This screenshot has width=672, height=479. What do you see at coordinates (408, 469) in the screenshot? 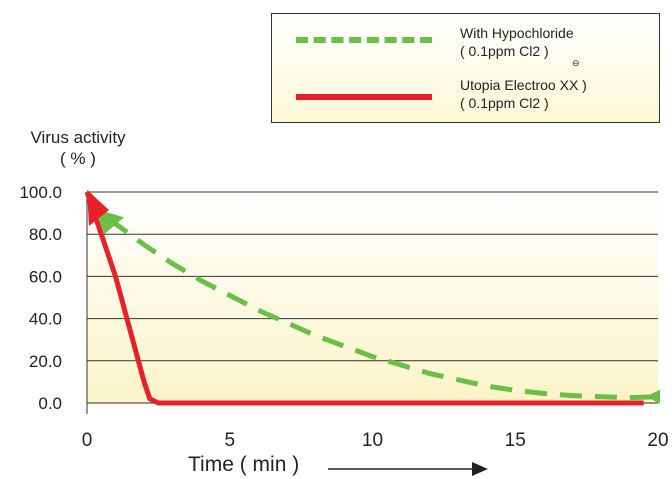
I see `time-arrow` at bounding box center [408, 469].